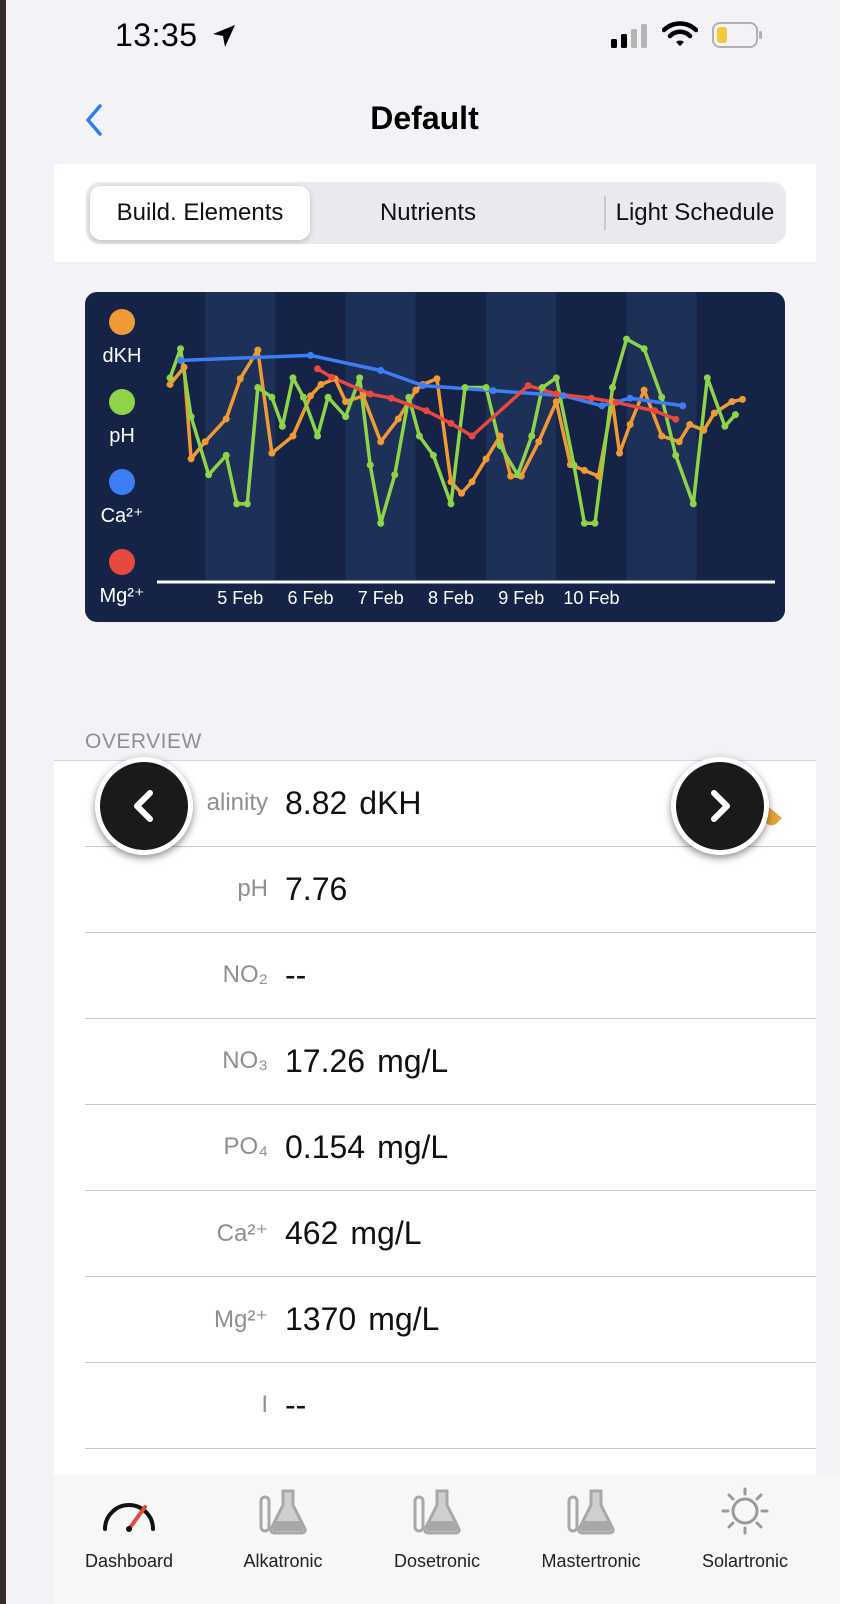 This screenshot has height=1604, width=849. I want to click on previous-page-button, so click(144, 806).